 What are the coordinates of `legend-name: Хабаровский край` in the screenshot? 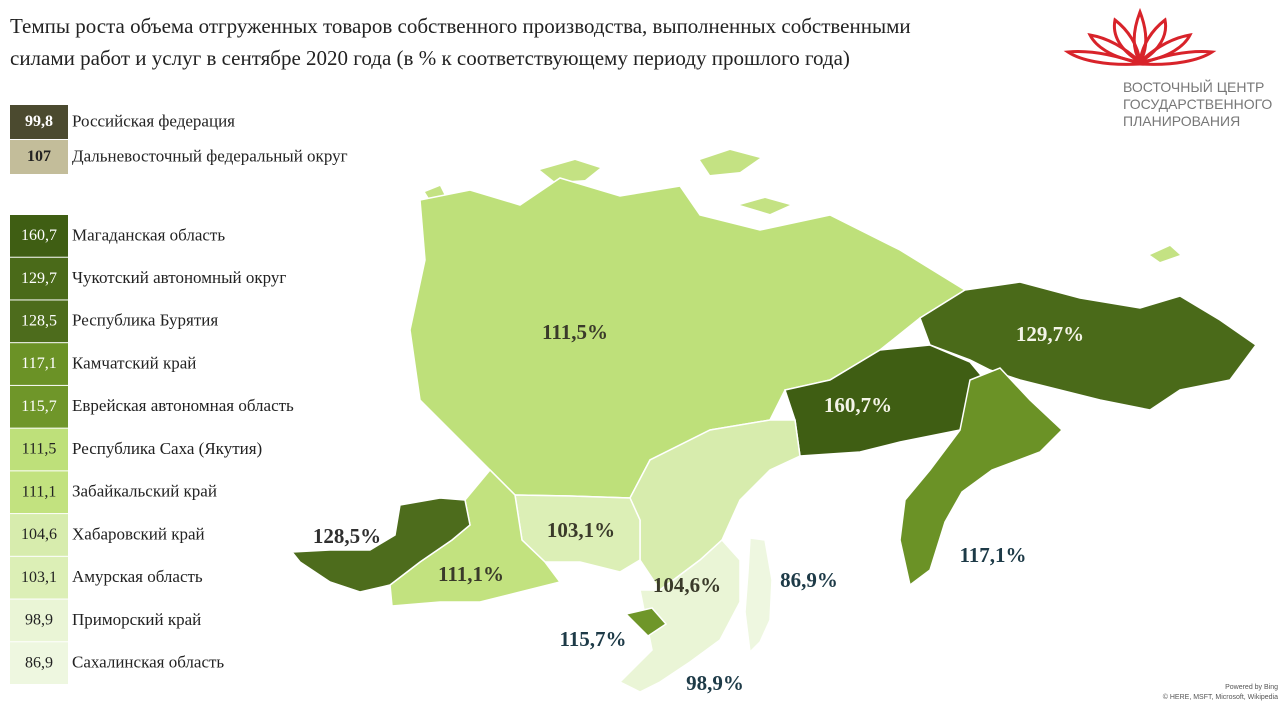 It's located at (138, 533).